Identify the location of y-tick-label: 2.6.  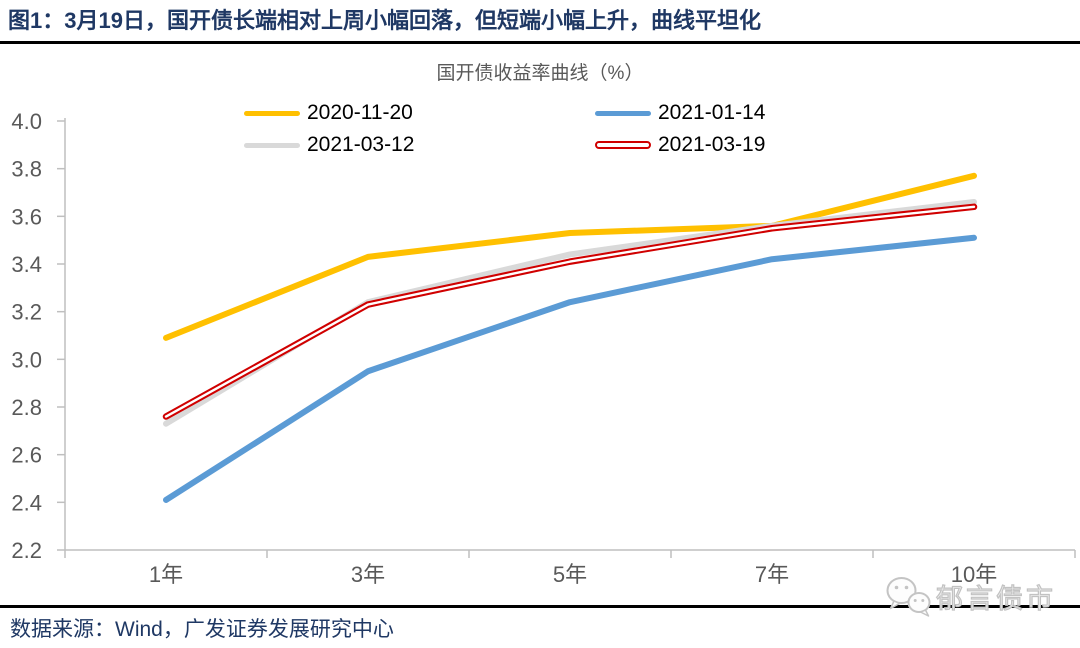
(26, 455).